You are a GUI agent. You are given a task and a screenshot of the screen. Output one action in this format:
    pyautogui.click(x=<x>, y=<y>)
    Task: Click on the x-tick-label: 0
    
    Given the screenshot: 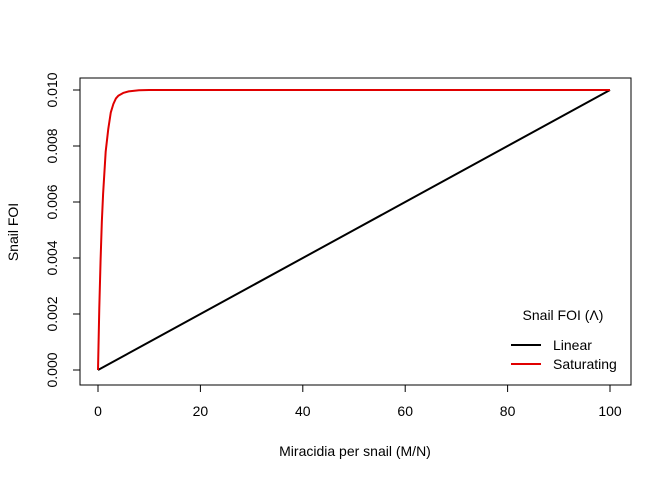 What is the action you would take?
    pyautogui.click(x=98, y=411)
    